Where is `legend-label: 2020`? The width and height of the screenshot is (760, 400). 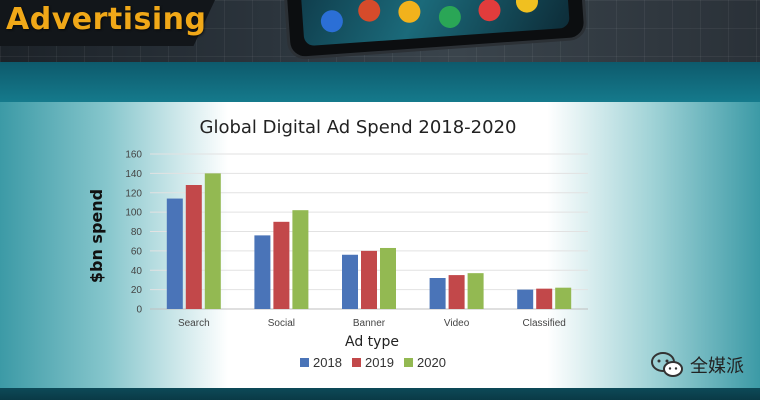
legend-label: 2020 is located at coordinates (431, 362).